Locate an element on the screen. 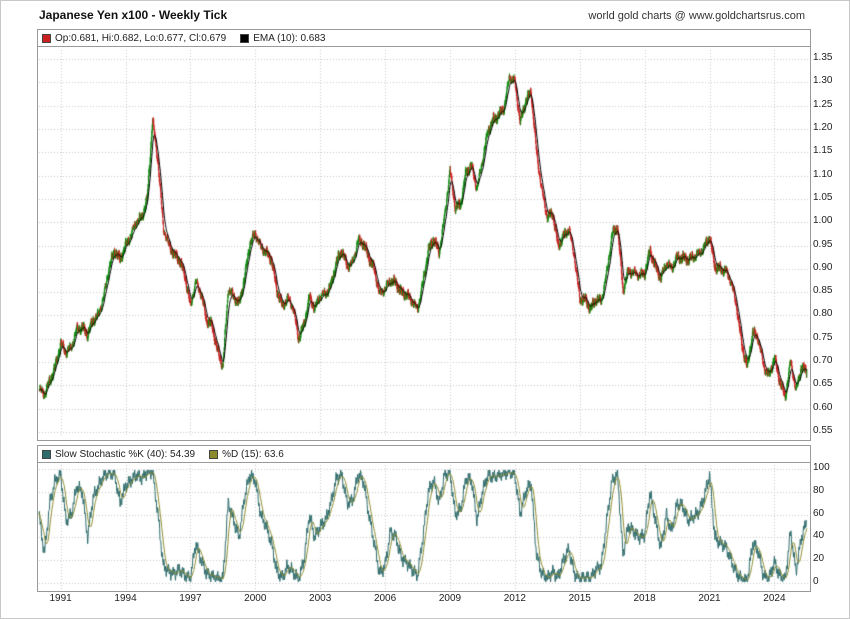 This screenshot has height=619, width=850. stoch-d-swatch-icon is located at coordinates (214, 454).